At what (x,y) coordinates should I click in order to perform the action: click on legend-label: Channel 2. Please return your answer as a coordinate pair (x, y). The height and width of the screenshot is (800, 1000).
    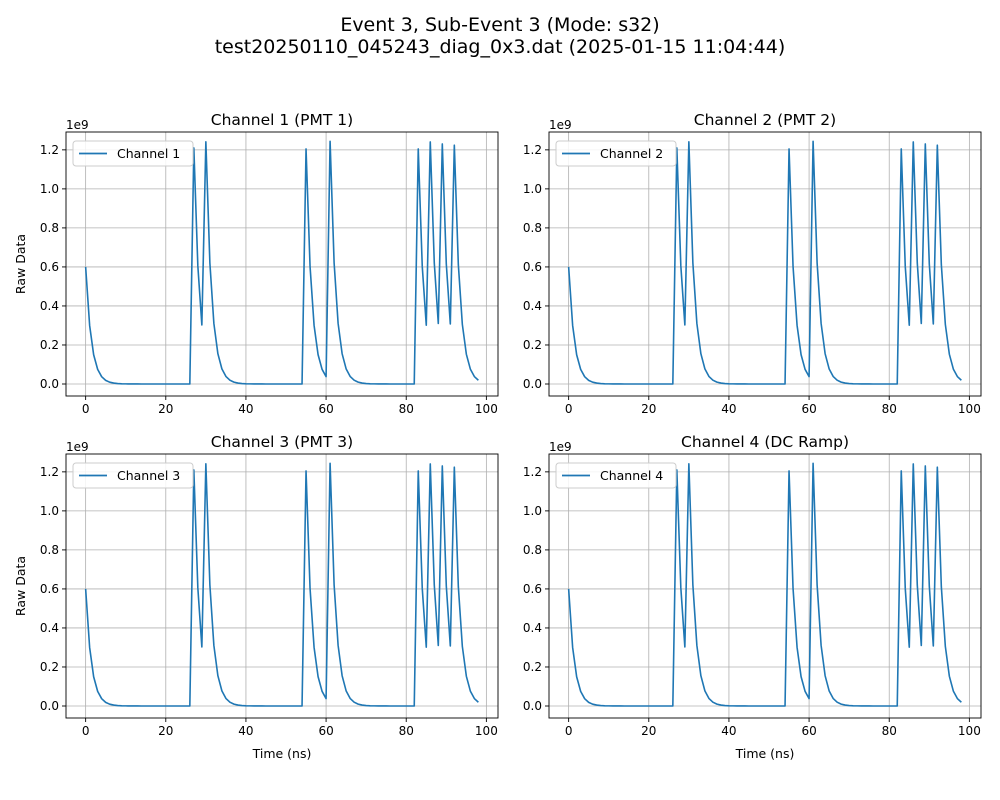
    Looking at the image, I should click on (631, 153).